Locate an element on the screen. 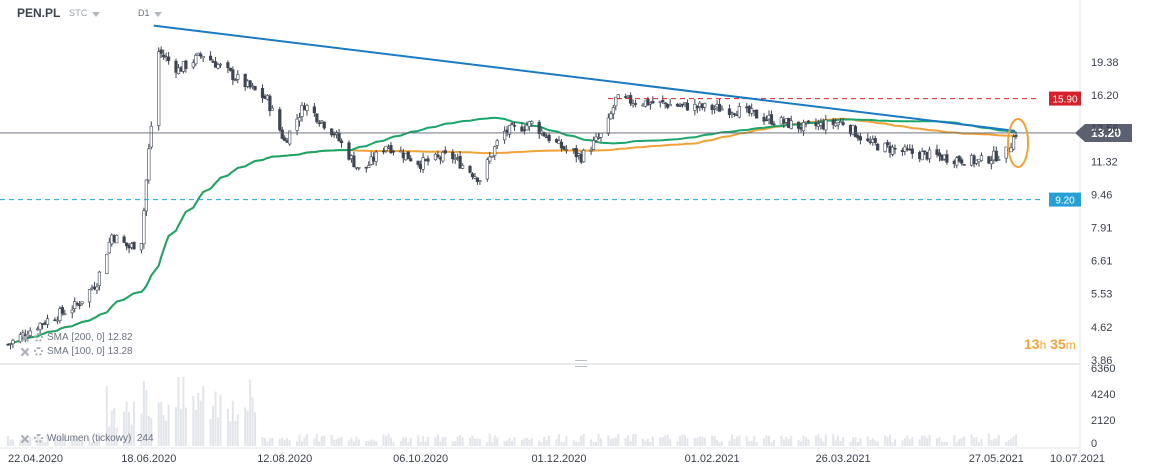 This screenshot has width=1151, height=472. x-tick-label: 26.03.2021 is located at coordinates (843, 459).